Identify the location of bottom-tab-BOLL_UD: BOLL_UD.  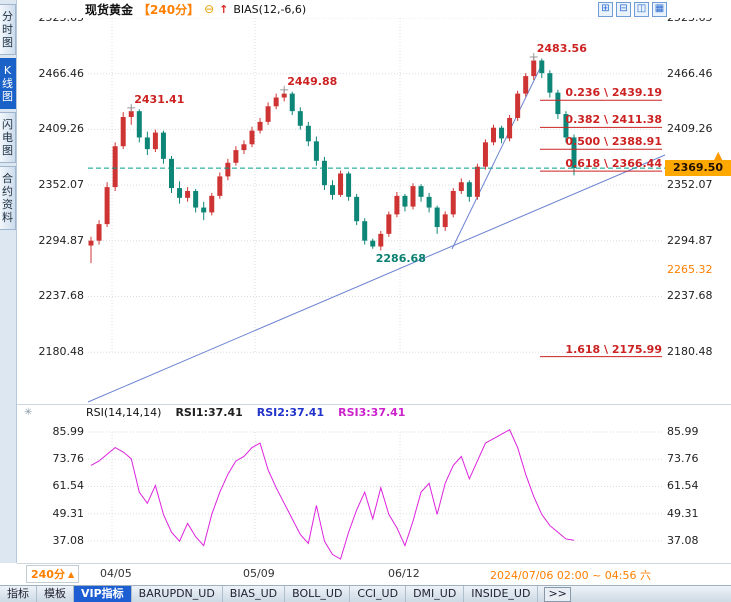
(318, 594).